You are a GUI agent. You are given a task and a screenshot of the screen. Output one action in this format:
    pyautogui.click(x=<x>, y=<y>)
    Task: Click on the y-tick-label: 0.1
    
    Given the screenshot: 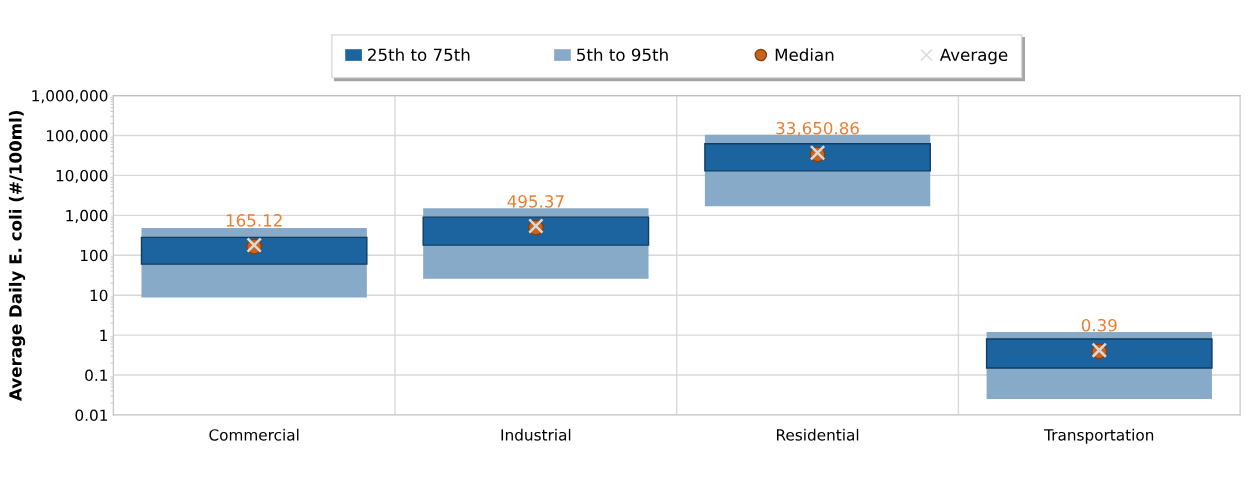 What is the action you would take?
    pyautogui.click(x=96, y=375)
    